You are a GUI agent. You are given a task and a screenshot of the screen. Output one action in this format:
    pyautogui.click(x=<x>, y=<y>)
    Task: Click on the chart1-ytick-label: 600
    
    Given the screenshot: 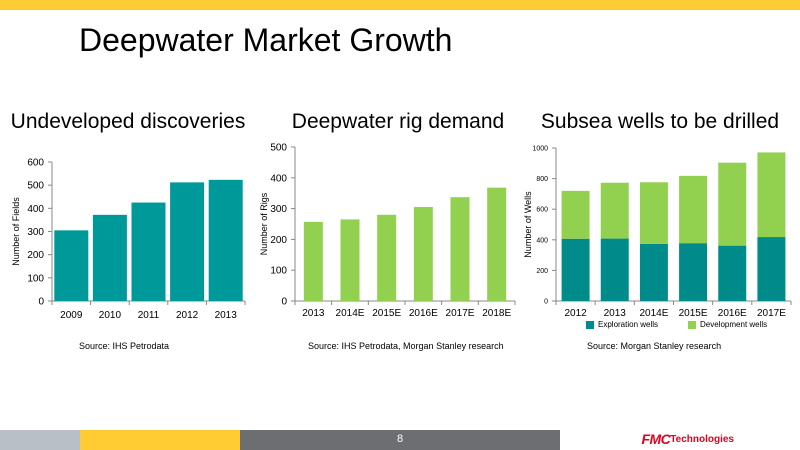 What is the action you would take?
    pyautogui.click(x=35, y=163)
    